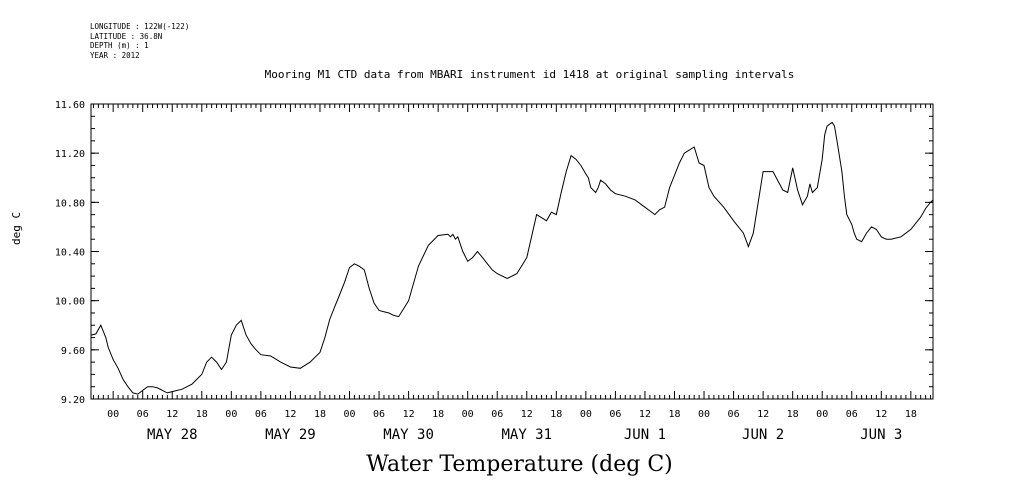 The height and width of the screenshot is (504, 1009). I want to click on y-tick-label: 10.40, so click(70, 253).